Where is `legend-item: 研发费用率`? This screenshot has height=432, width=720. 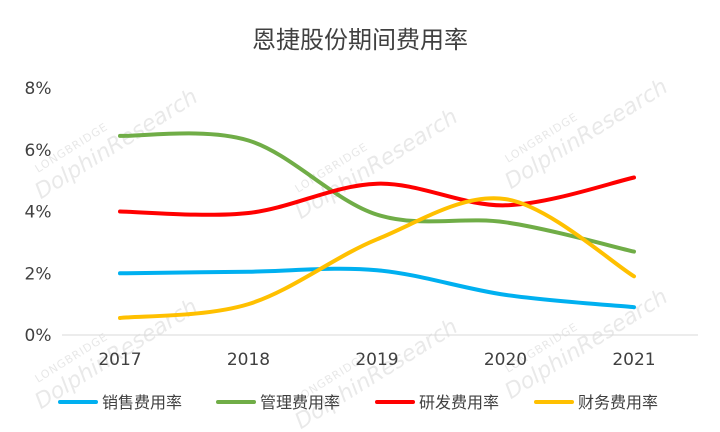
legend-item: 研发费用率 is located at coordinates (437, 402).